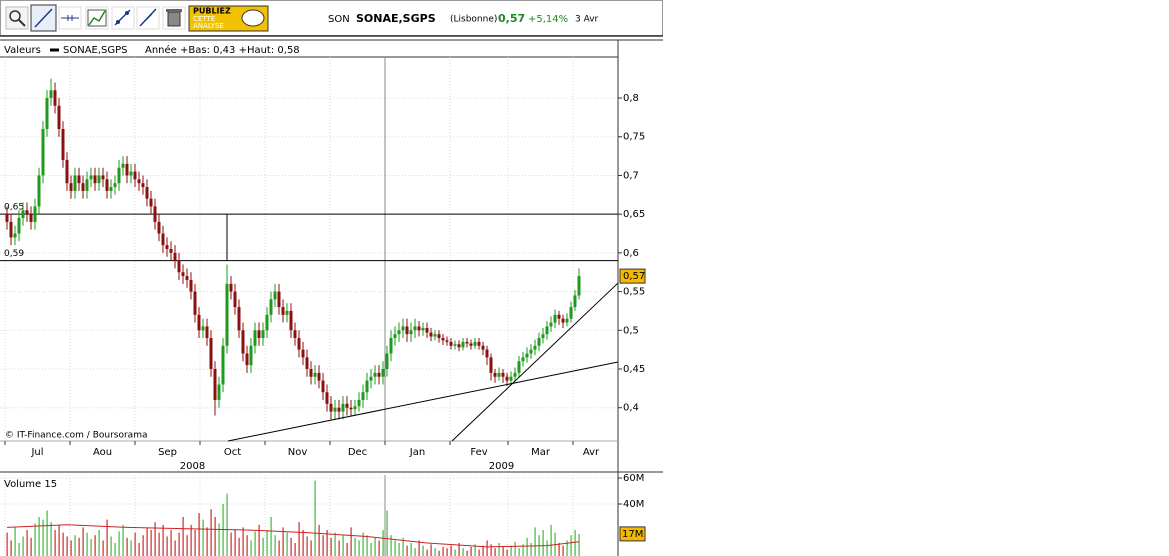  Describe the element at coordinates (632, 534) in the screenshot. I see `last-volume-label: 17M` at that location.